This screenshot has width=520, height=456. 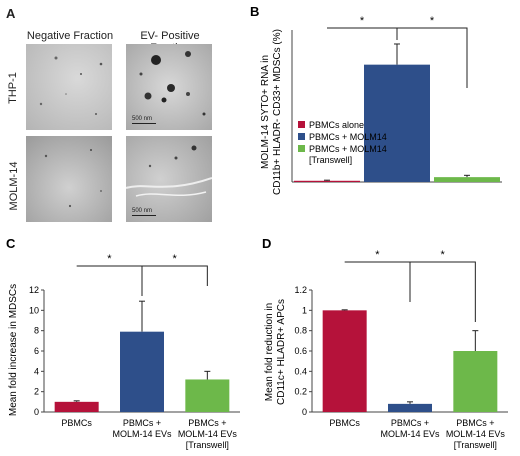 I want to click on y-tick-label: 0.4, so click(x=300, y=371).